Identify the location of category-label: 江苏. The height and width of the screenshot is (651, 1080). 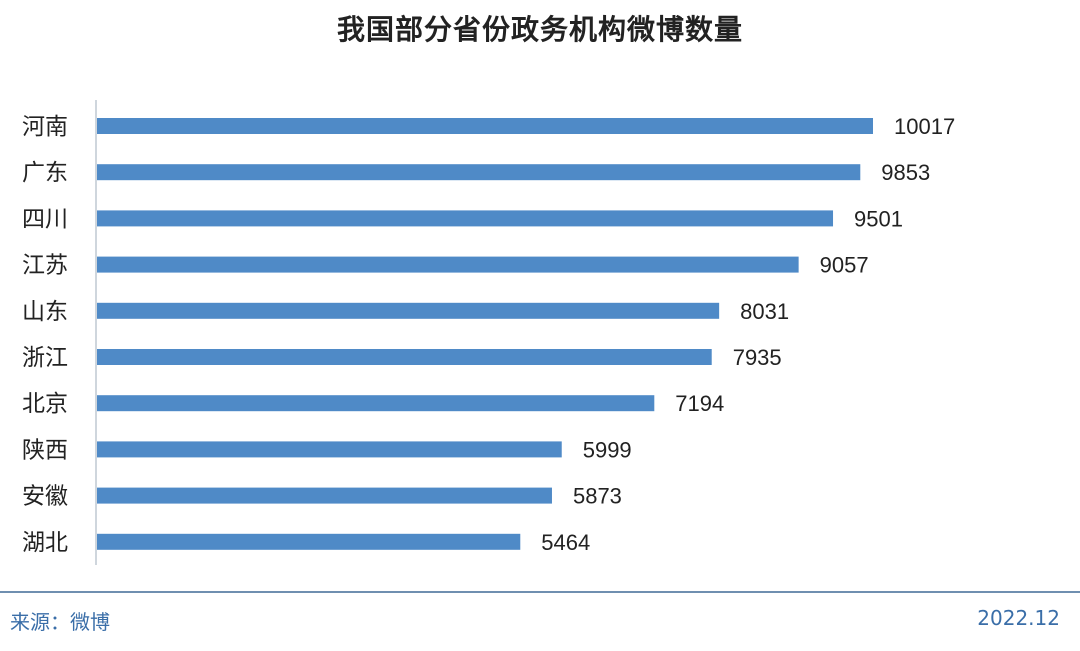
(45, 266).